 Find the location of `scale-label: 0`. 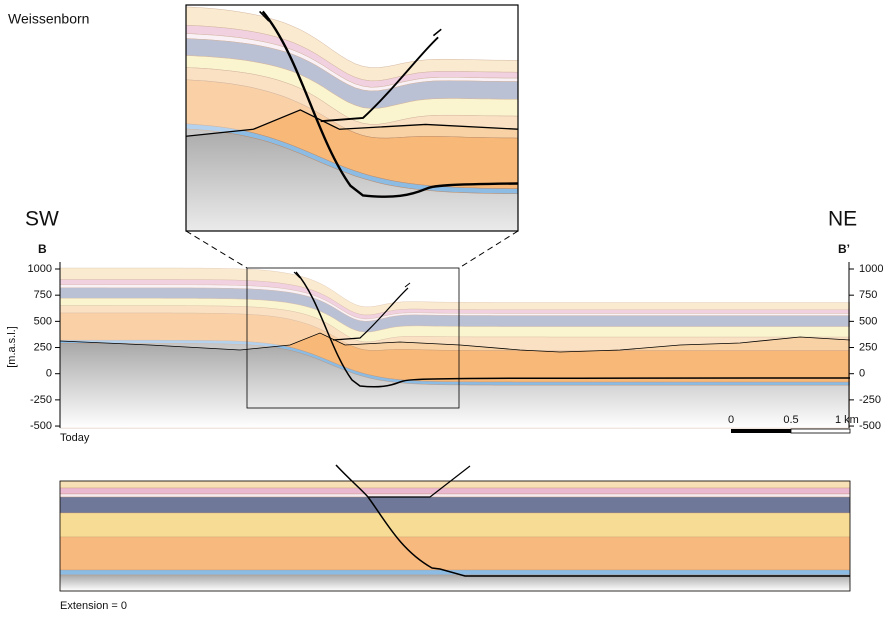

scale-label: 0 is located at coordinates (731, 420).